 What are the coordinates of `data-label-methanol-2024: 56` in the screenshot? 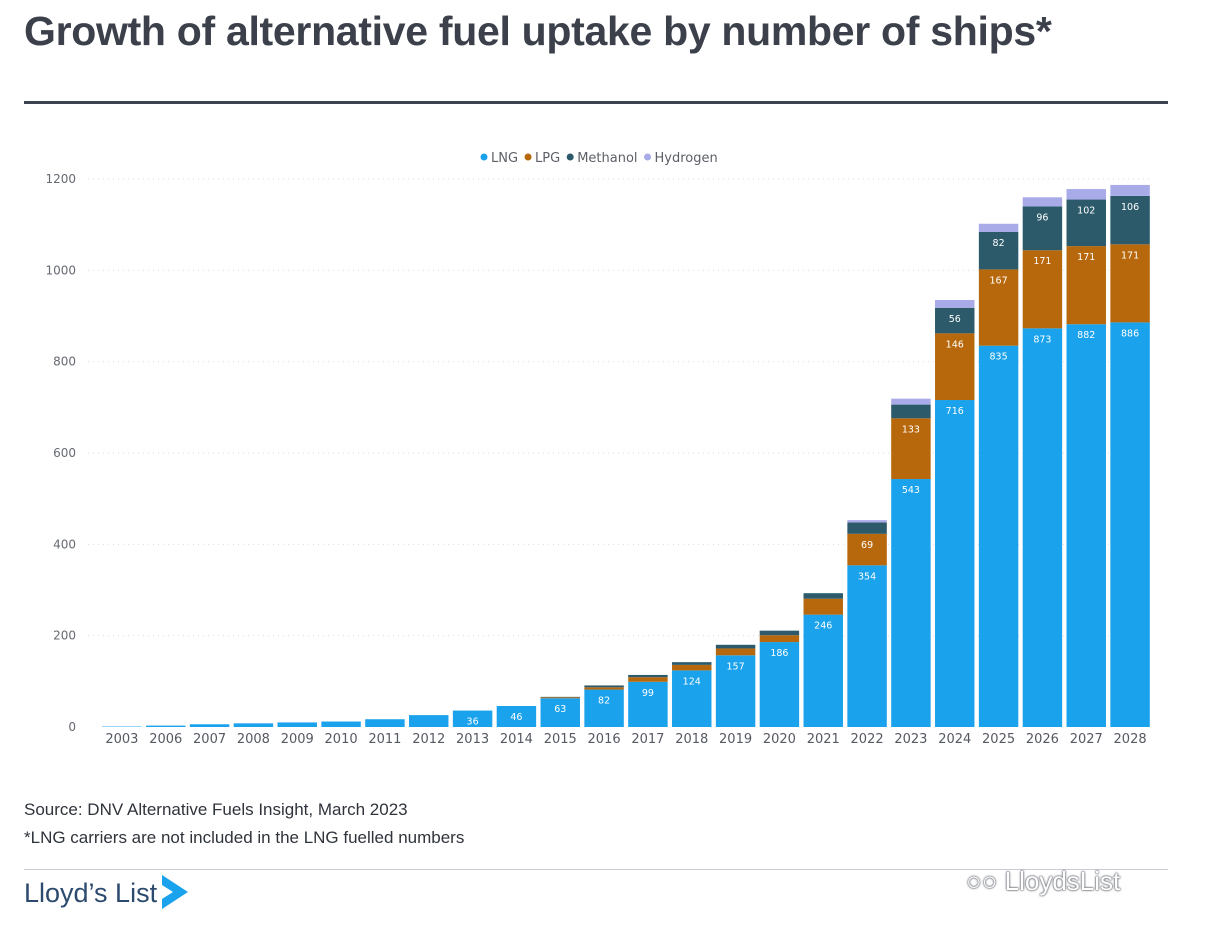 It's located at (955, 319).